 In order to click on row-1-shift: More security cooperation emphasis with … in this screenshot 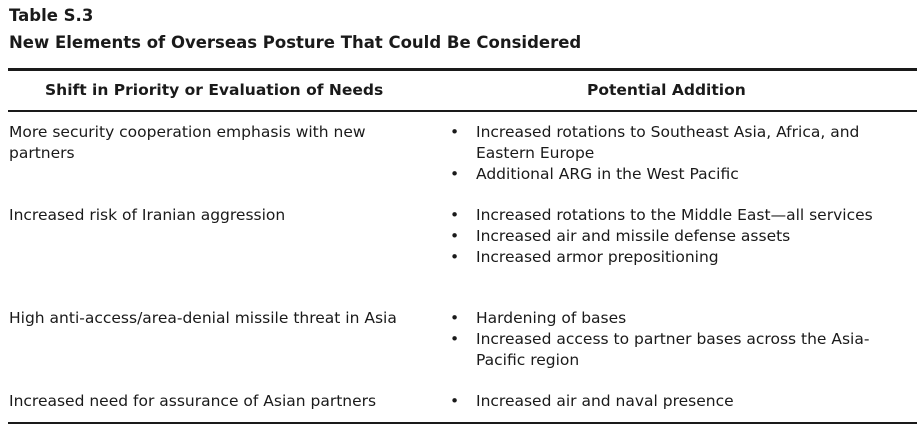, I will do `click(187, 142)`.